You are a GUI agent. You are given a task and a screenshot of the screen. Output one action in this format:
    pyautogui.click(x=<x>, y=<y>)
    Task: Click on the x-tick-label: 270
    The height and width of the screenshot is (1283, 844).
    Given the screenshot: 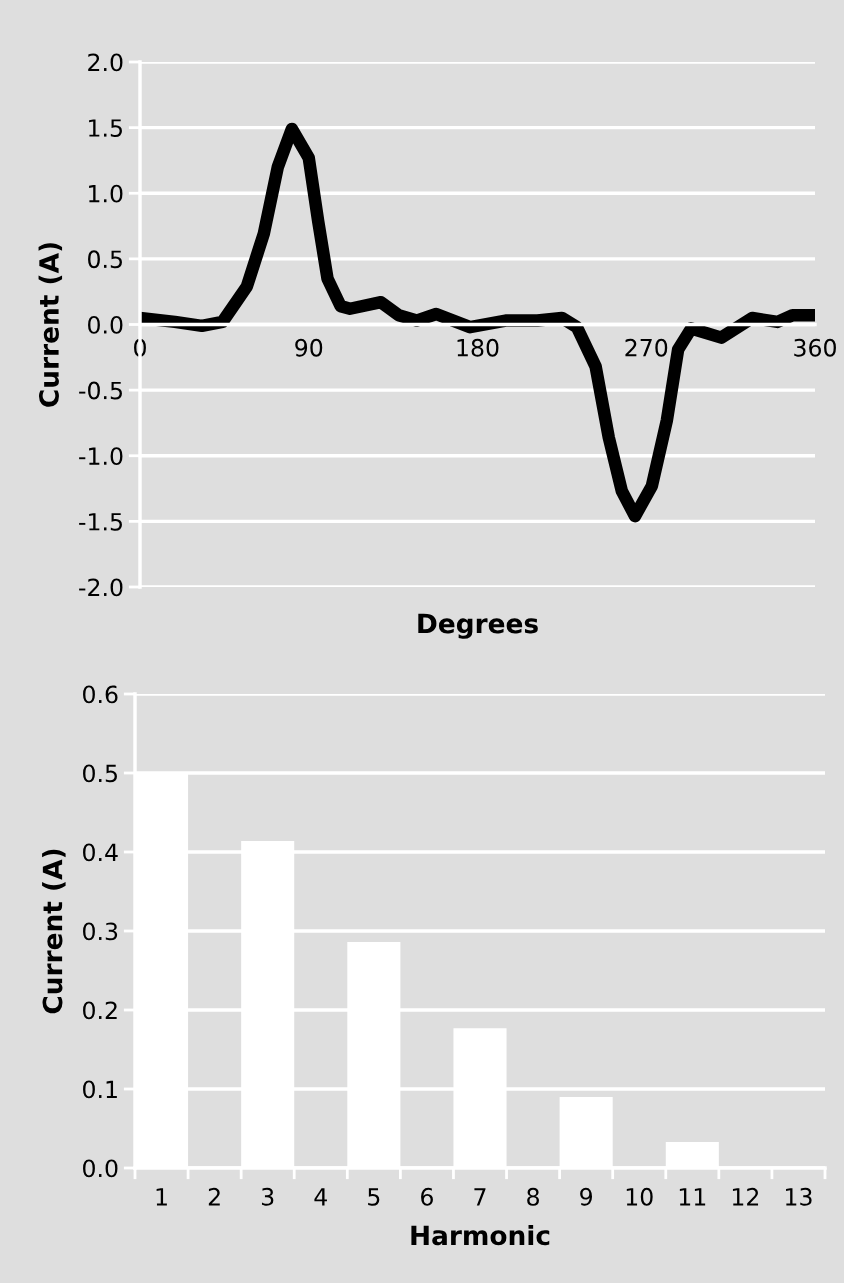 What is the action you would take?
    pyautogui.click(x=646, y=347)
    